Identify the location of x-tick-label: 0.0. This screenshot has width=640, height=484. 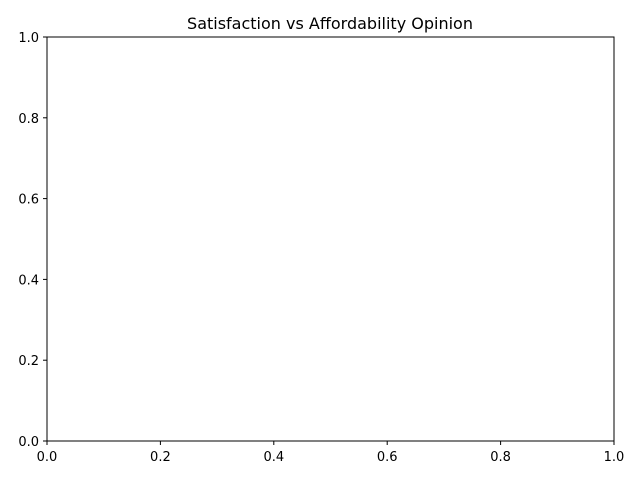
(47, 457).